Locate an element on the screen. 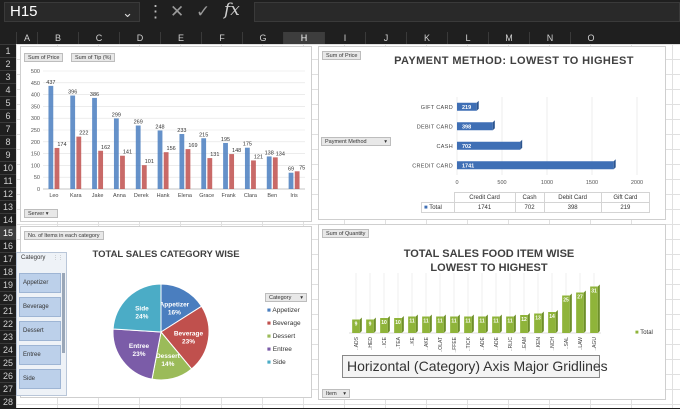 The image size is (680, 409). enter-icon: ✓ is located at coordinates (203, 11).